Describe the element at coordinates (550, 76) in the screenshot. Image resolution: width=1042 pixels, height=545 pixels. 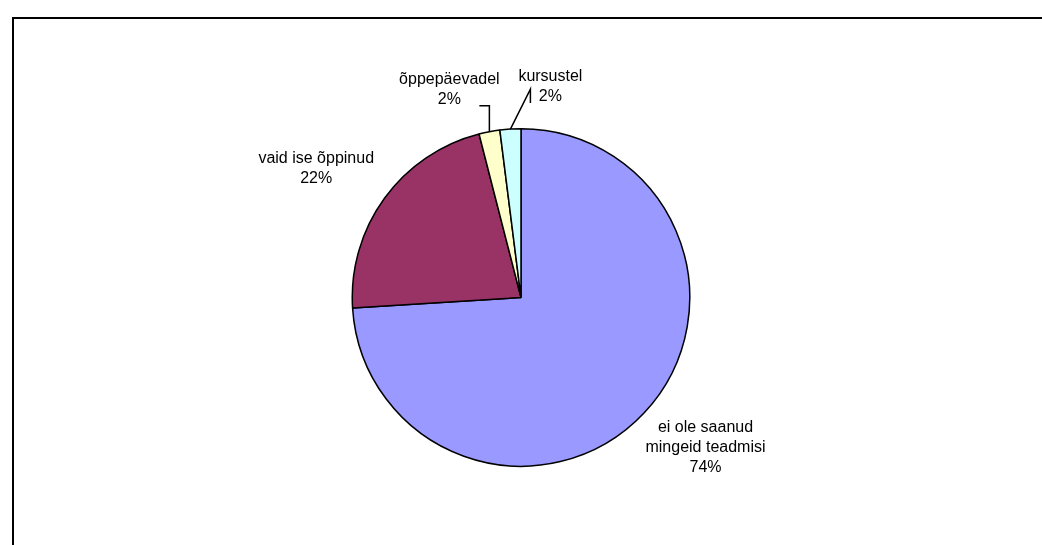
I see `slice-label: kursustel` at that location.